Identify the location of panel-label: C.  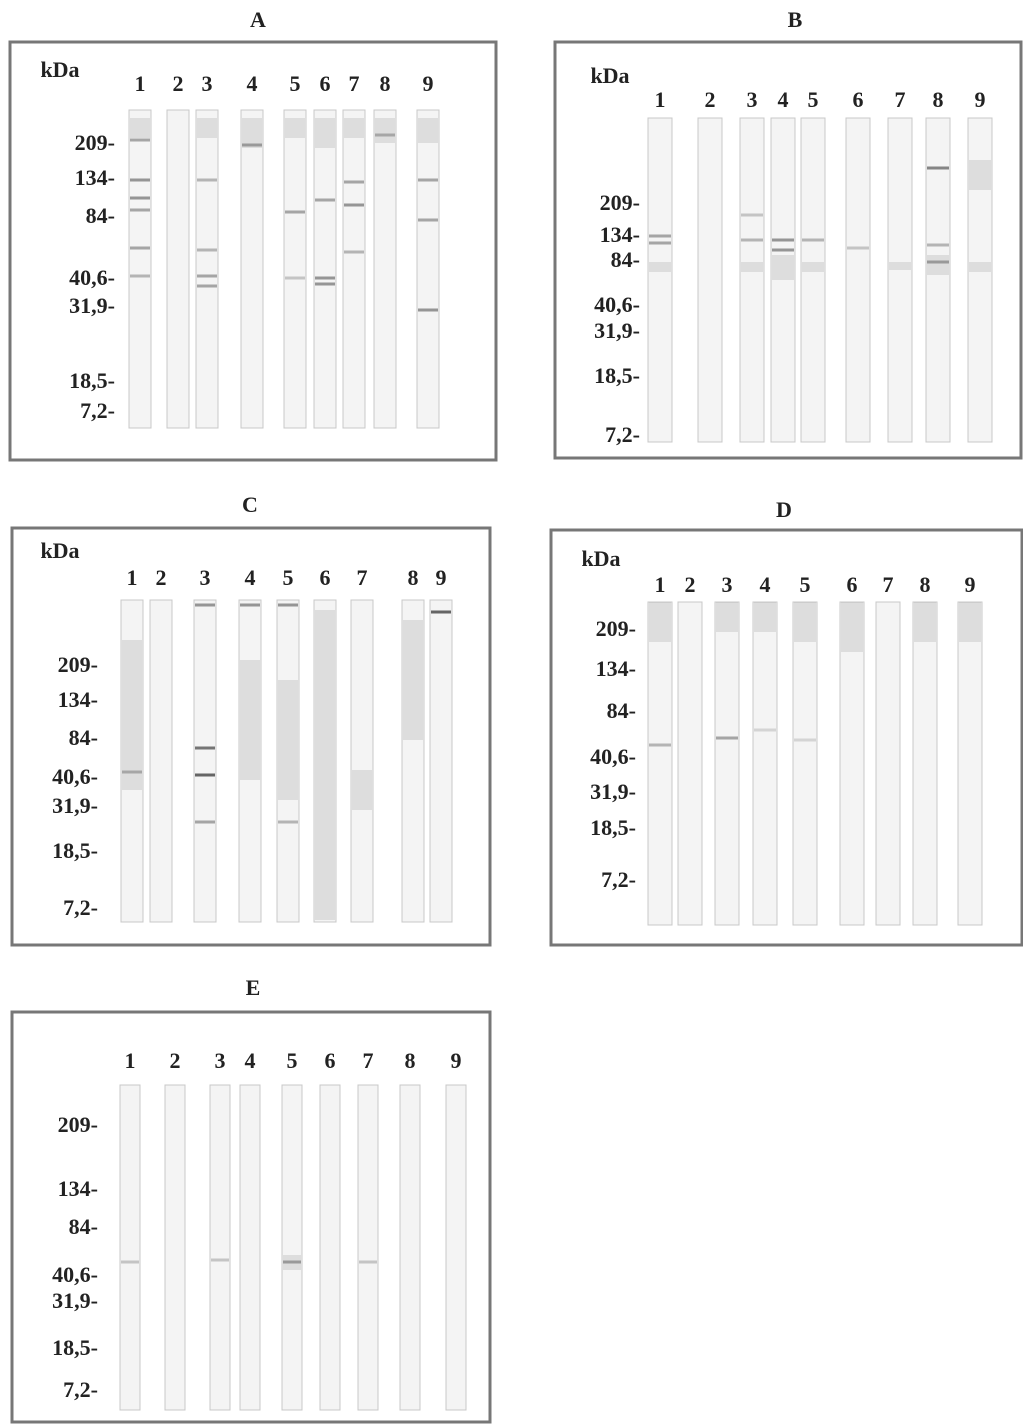
(250, 504).